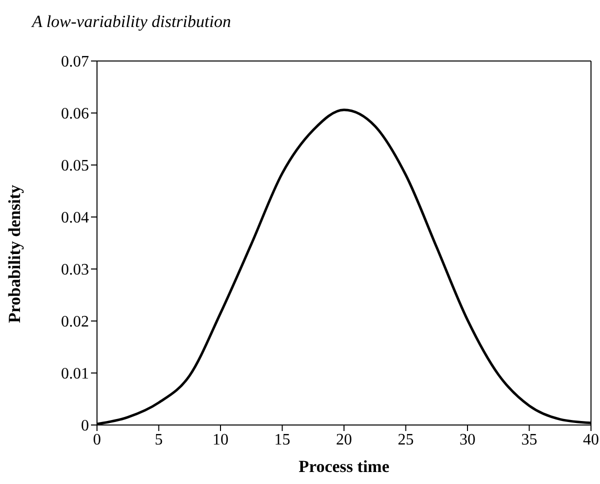 The height and width of the screenshot is (484, 600). I want to click on x-tick-label: 5, so click(158, 439).